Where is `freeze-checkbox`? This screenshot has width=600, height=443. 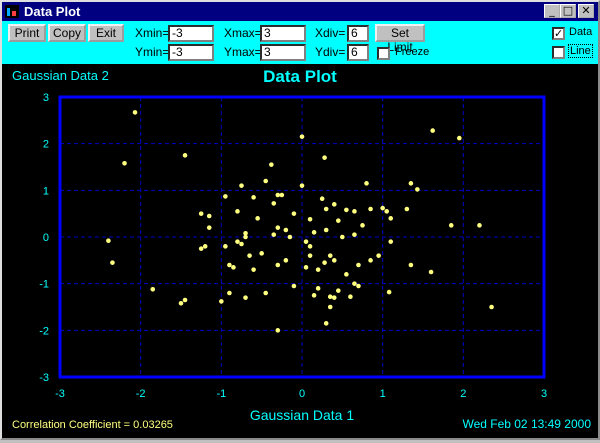
freeze-checkbox is located at coordinates (383, 53).